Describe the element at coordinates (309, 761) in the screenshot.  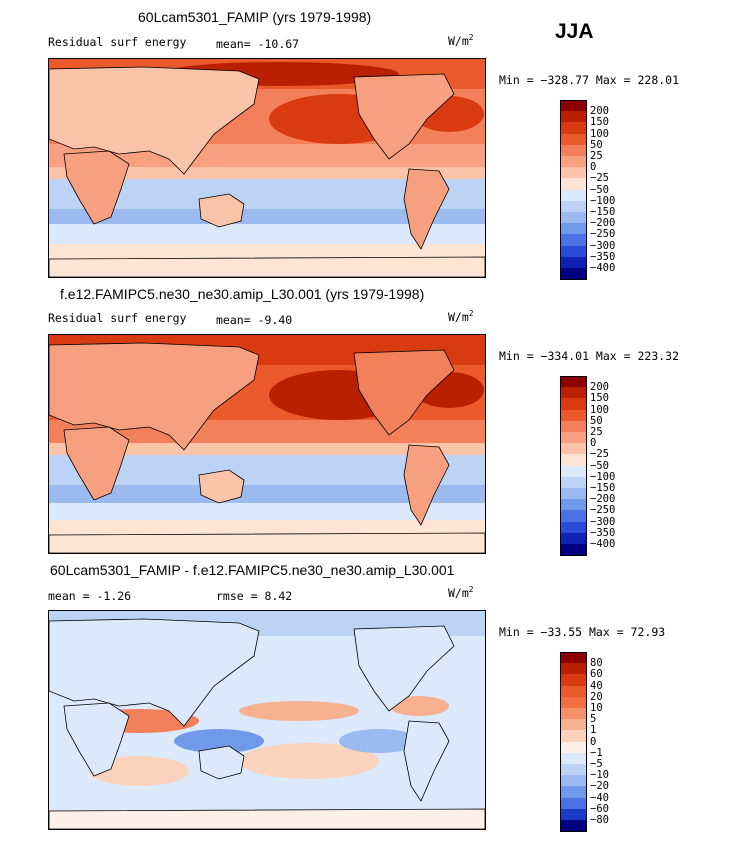
I see `map-blob-south-pacific` at that location.